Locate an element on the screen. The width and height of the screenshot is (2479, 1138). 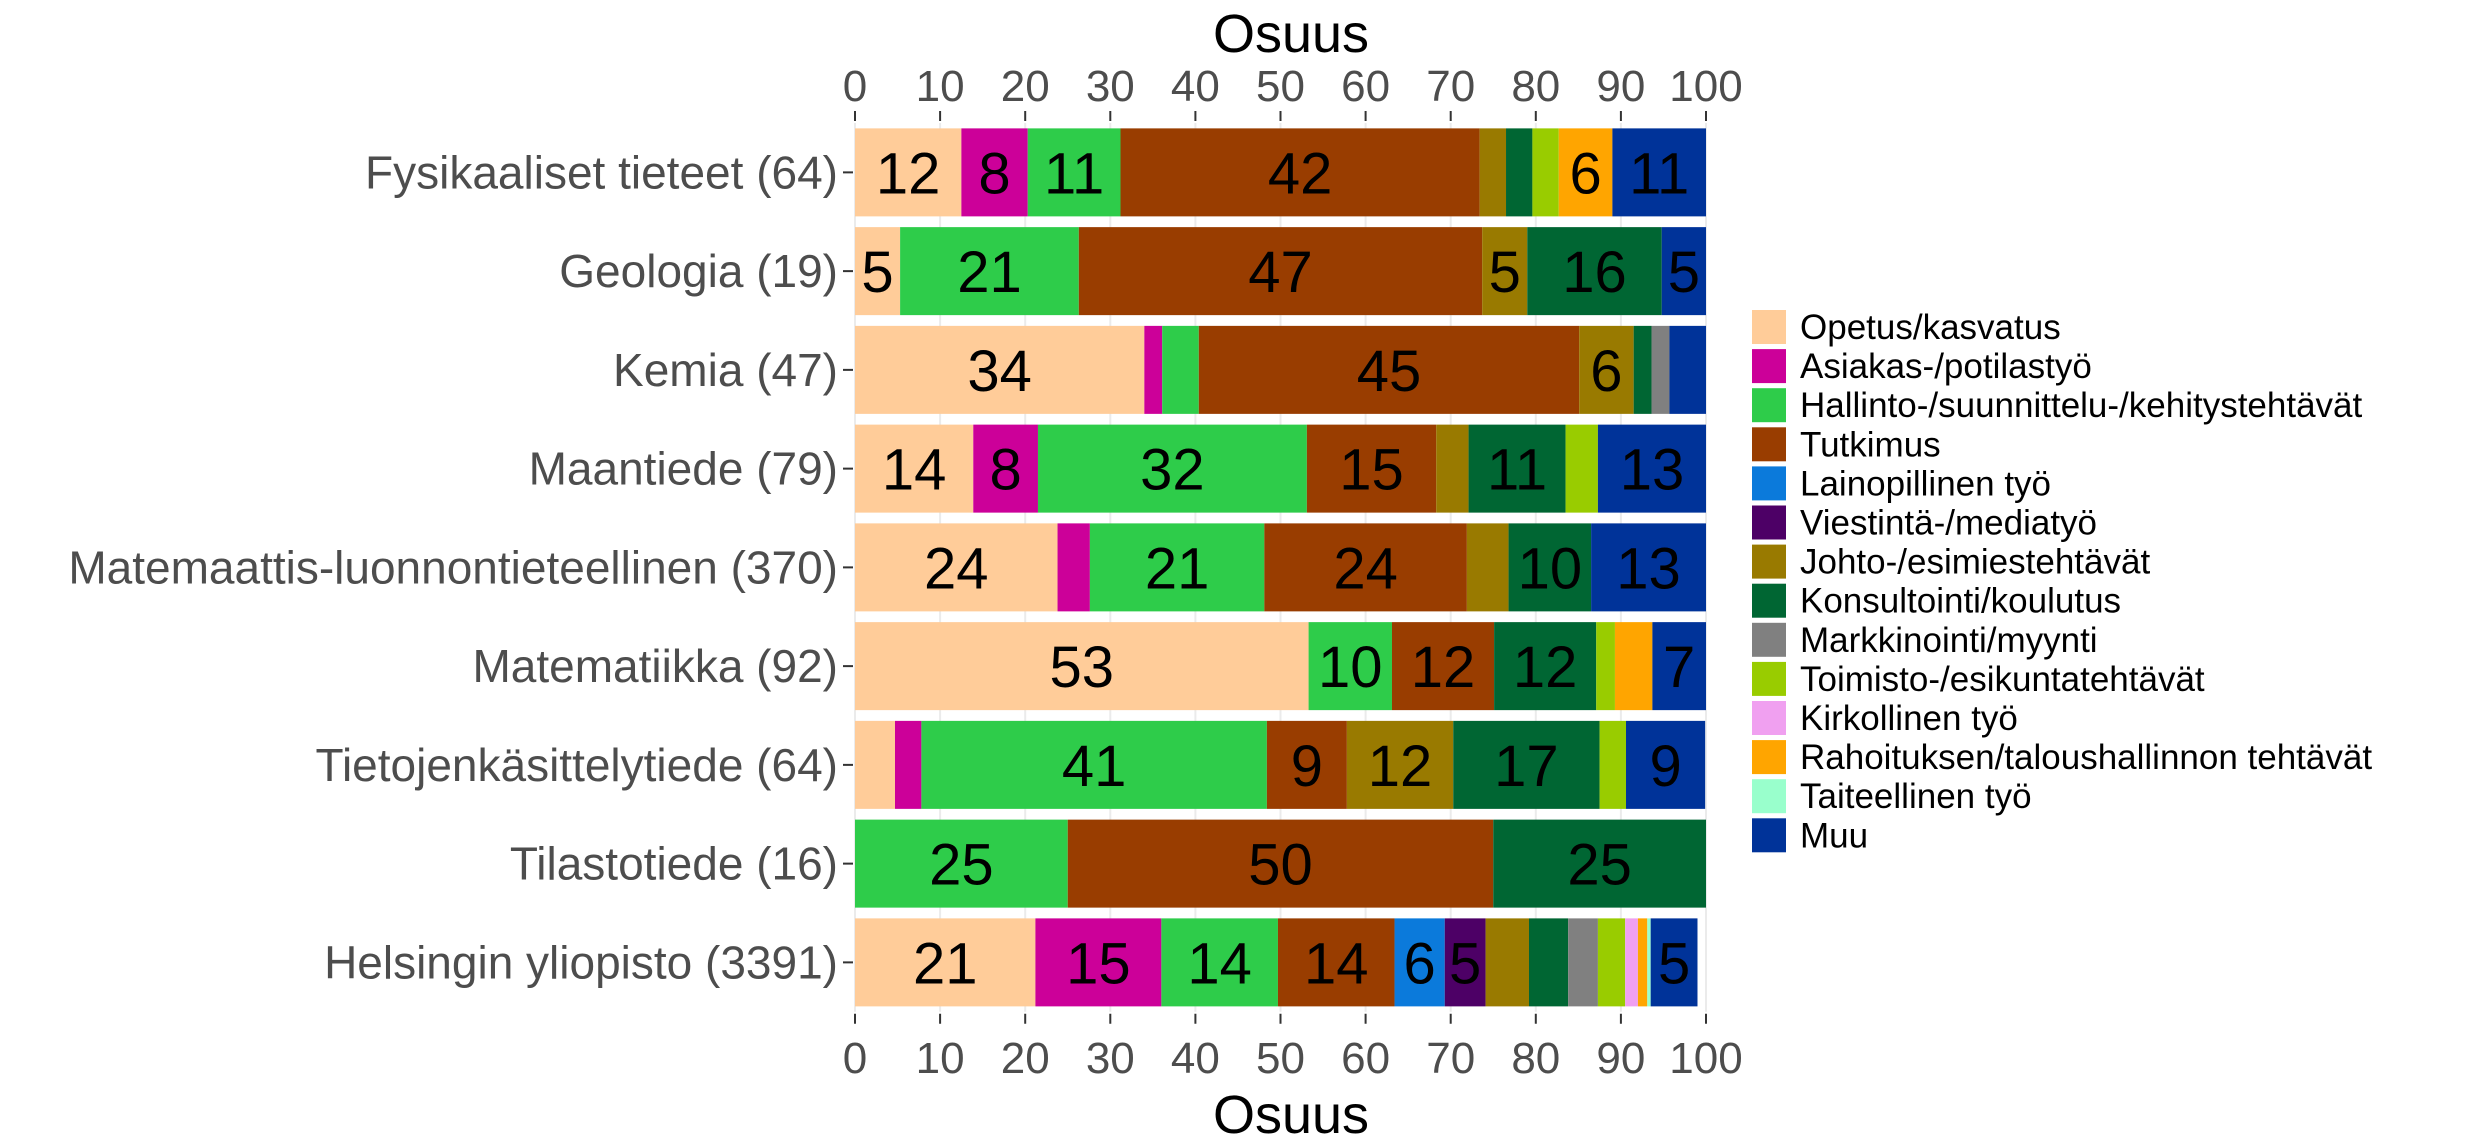
x-tick-label-bottom: 90 is located at coordinates (1620, 1058).